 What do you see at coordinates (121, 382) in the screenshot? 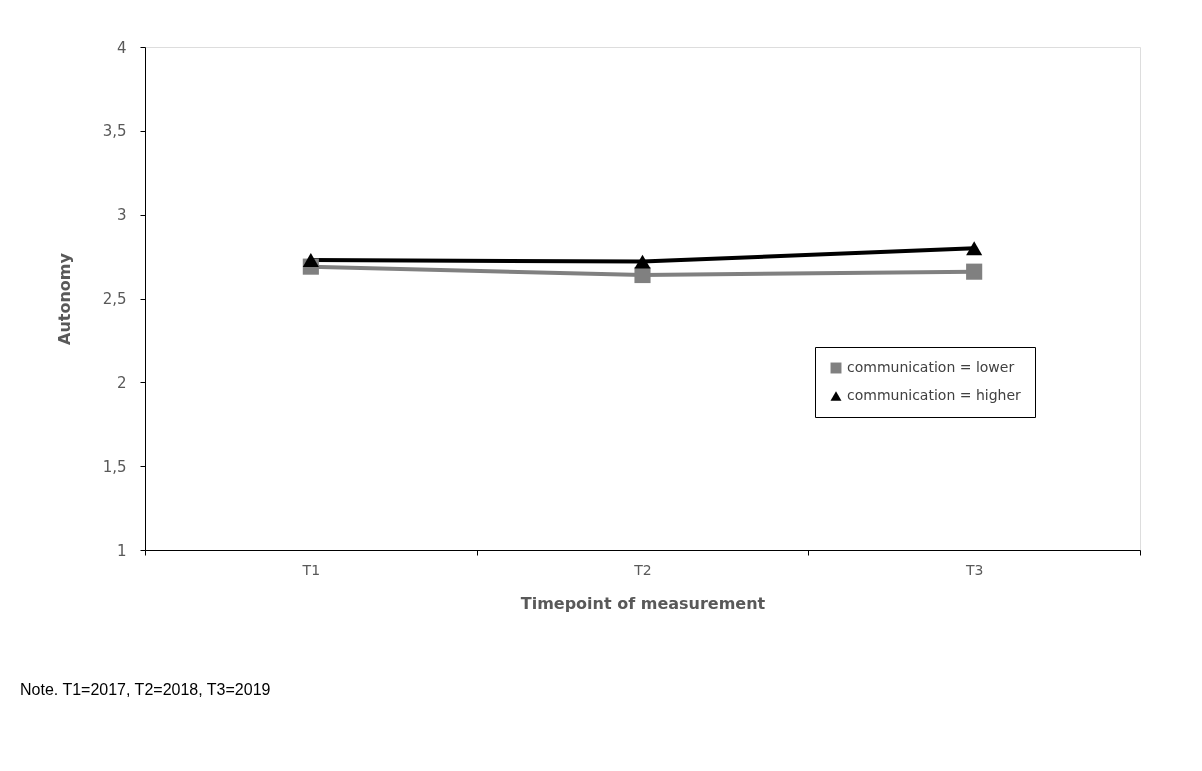
I see `y-tick-label: 2` at bounding box center [121, 382].